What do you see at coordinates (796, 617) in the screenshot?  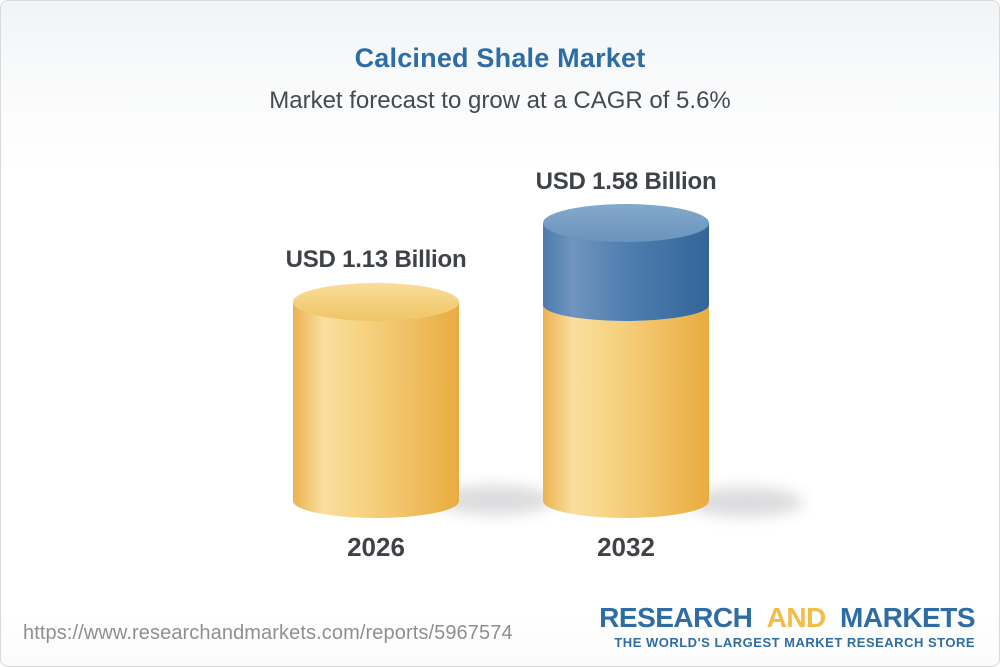 I see `logo-word-and: AND` at bounding box center [796, 617].